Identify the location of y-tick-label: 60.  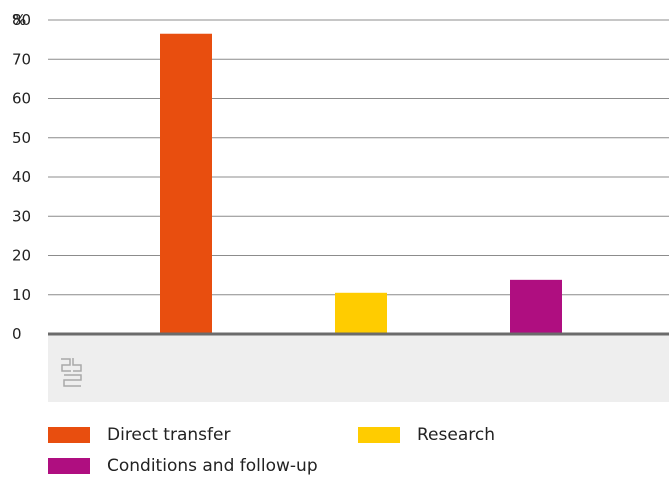
(21, 99).